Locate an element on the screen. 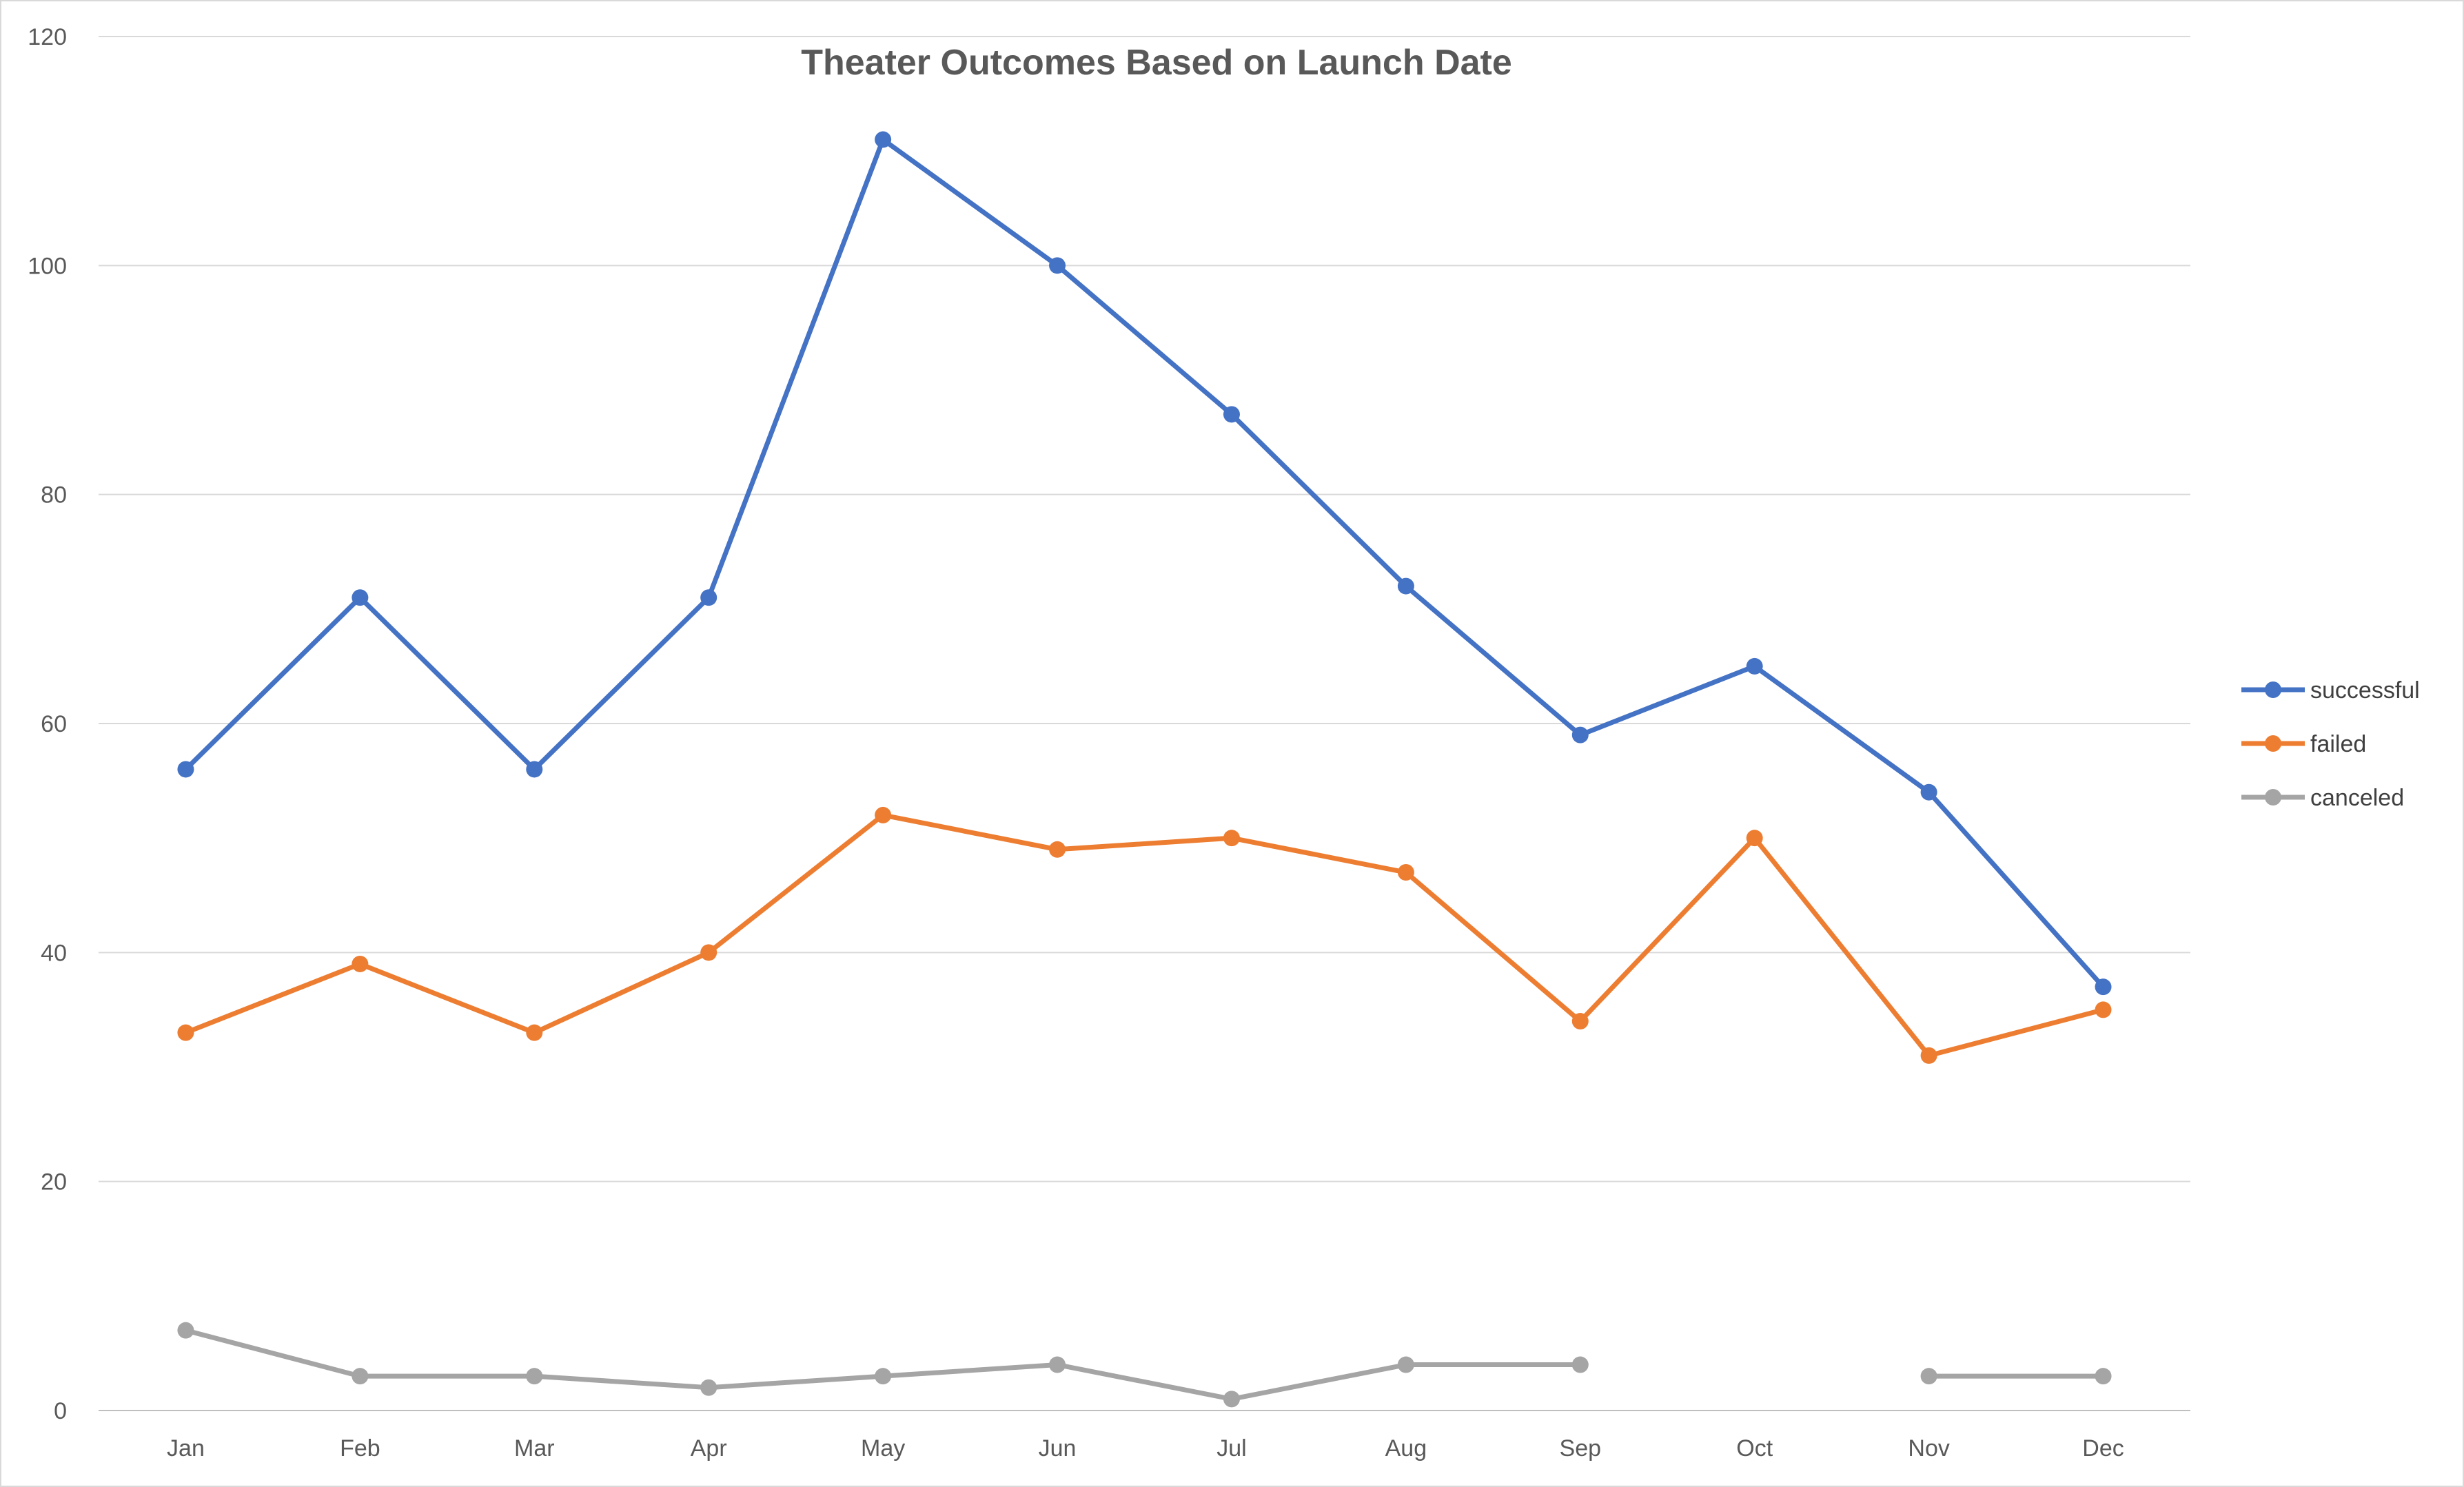 The image size is (2464, 1487). y-tick-label: 20 is located at coordinates (54, 1182).